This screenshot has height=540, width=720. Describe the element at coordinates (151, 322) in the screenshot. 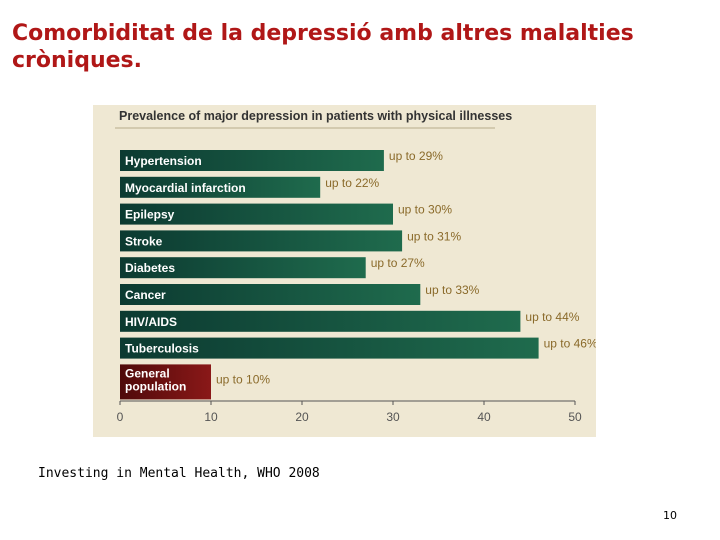

I see `category-label: HIV/AIDS` at that location.